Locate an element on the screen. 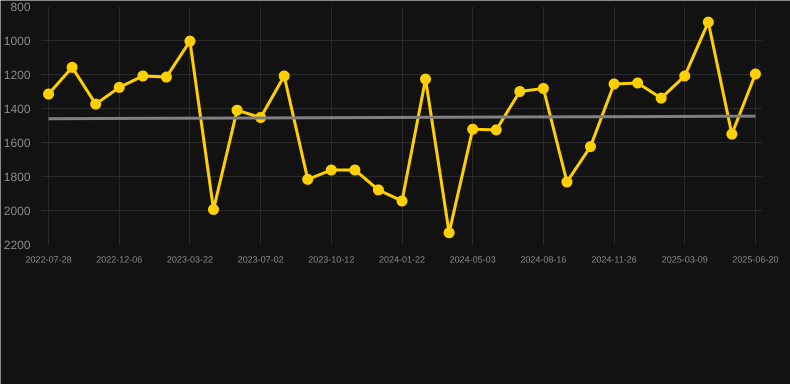 The height and width of the screenshot is (384, 790). x-tick-label: 2024-05-03 is located at coordinates (473, 259).